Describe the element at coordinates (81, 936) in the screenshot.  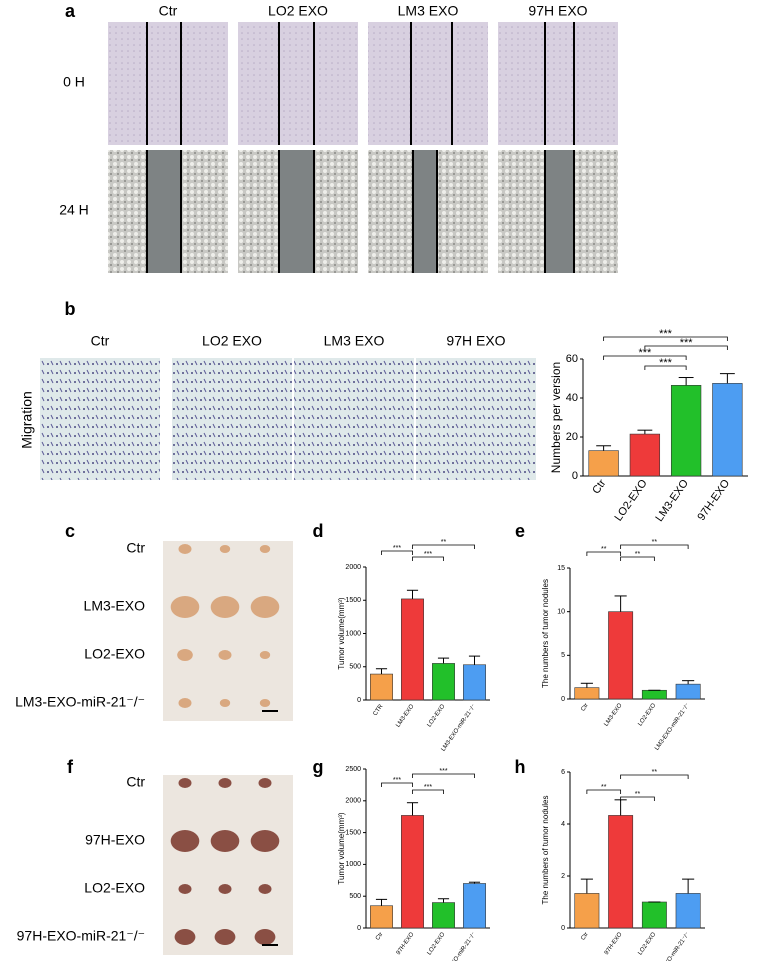
I see `row-label: 97H-EXO-miR-21⁻/⁻` at that location.